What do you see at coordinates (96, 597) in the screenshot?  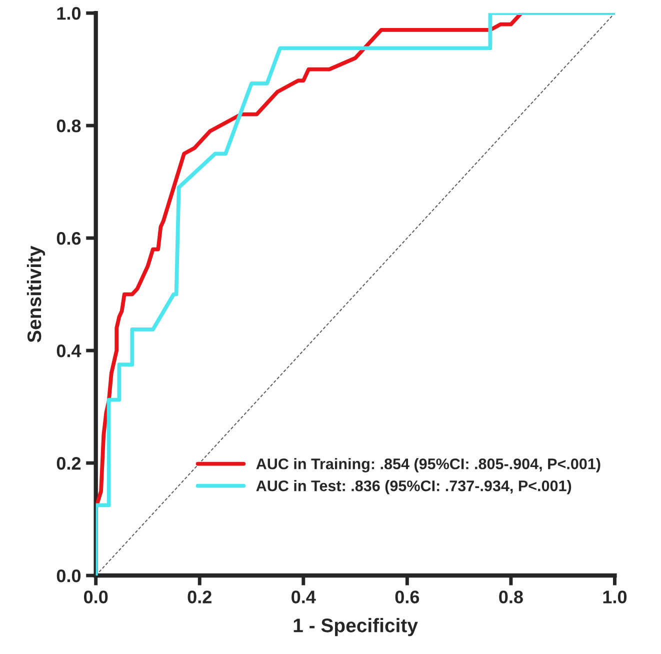 I see `x-tick-label: 0.0` at bounding box center [96, 597].